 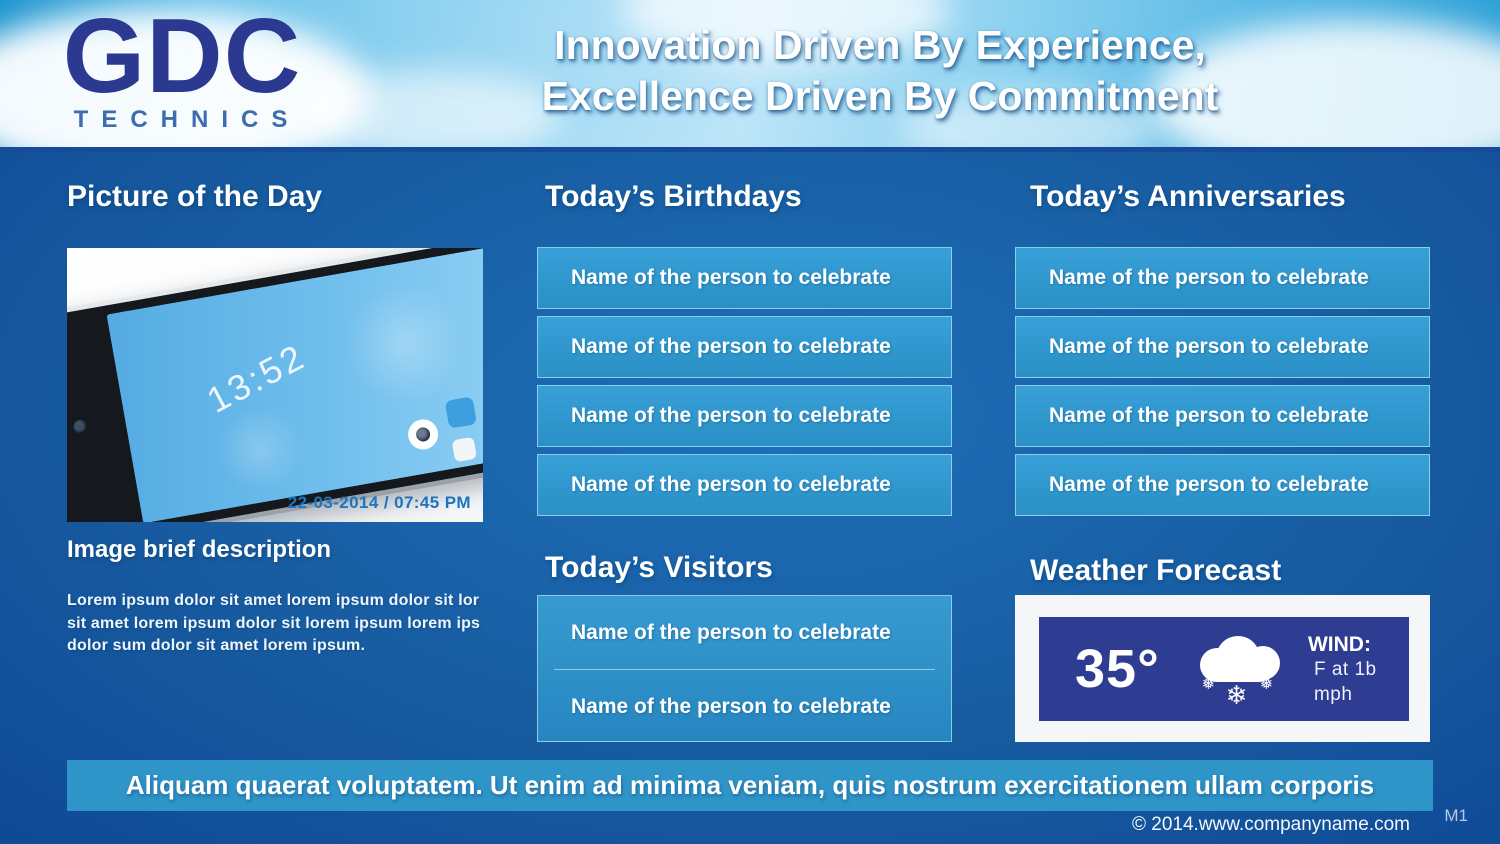 I want to click on wind-label: WIND:, so click(x=1339, y=644).